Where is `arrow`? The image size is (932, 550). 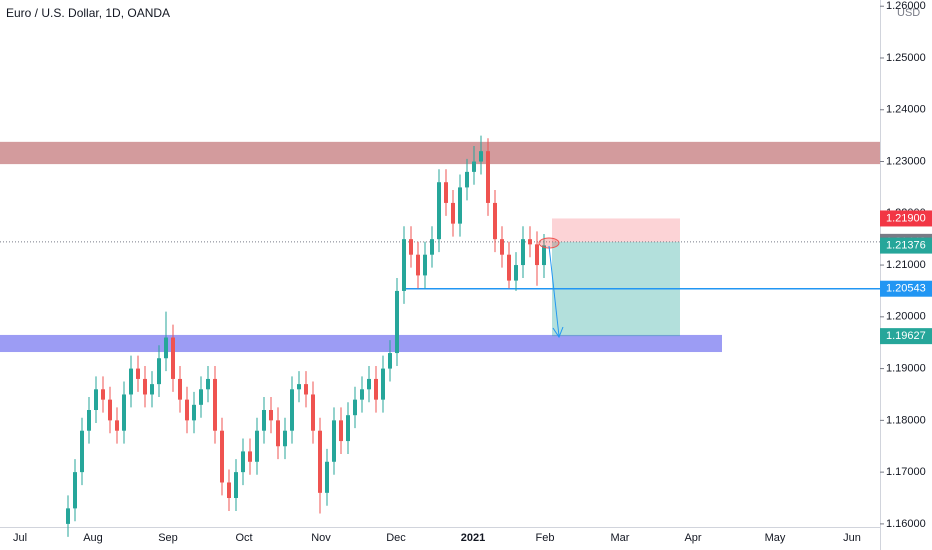 arrow is located at coordinates (554, 291).